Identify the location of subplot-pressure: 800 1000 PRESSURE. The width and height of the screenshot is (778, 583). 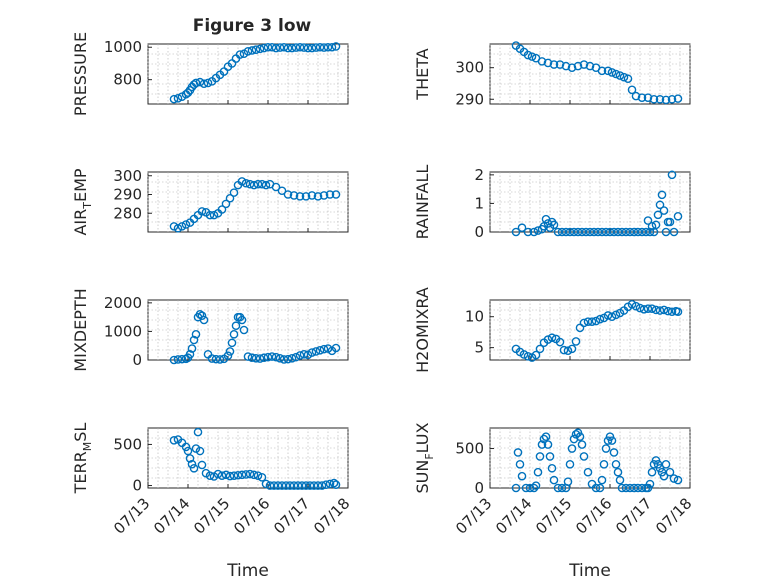
(210, 74).